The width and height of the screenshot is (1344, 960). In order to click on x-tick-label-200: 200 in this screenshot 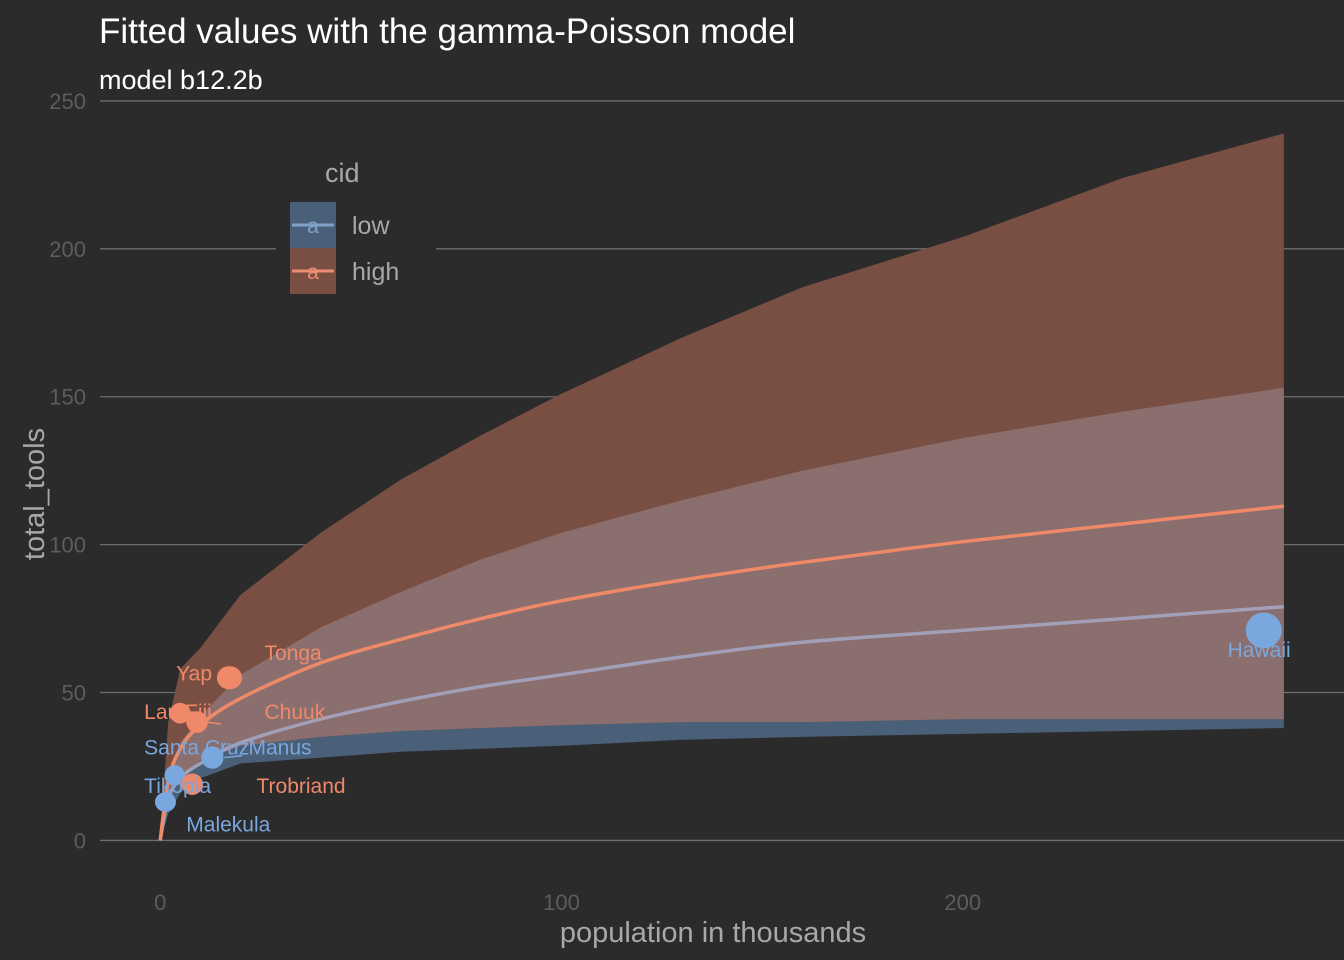, I will do `click(962, 902)`.